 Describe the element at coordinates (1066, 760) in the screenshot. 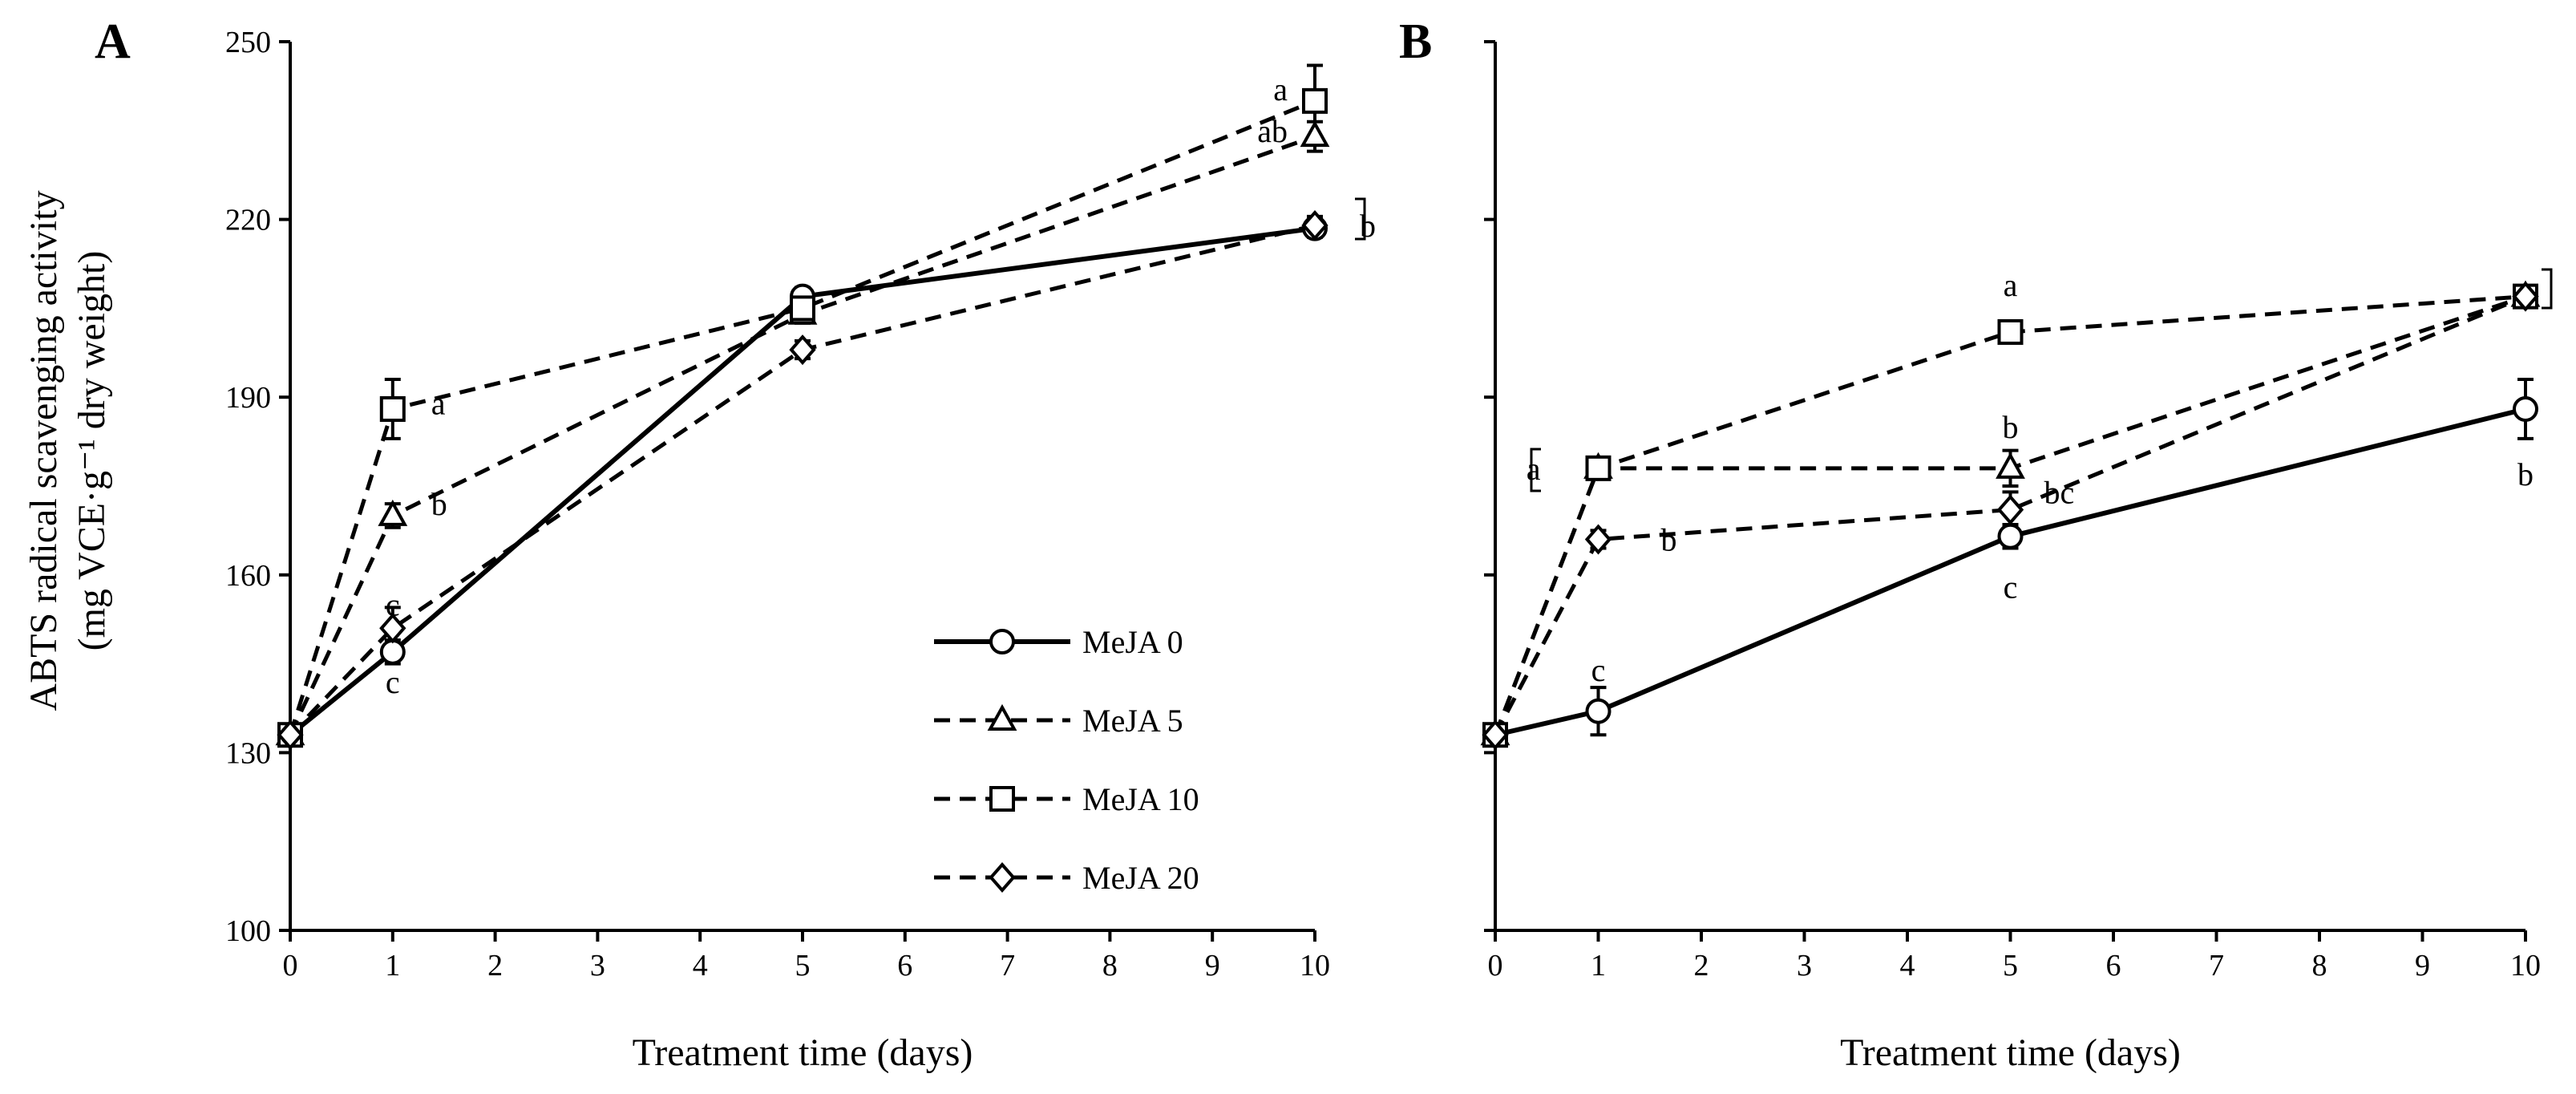

I see `legend: MeJA 0 MeJA 5 MeJA 10 MeJA 20` at that location.